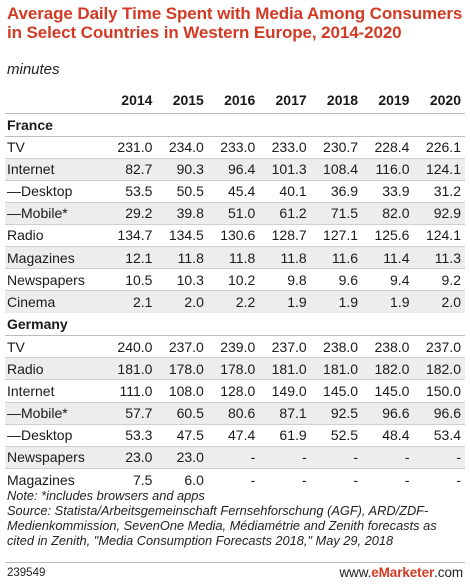  Describe the element at coordinates (448, 572) in the screenshot. I see `logo-suffix: .com` at that location.